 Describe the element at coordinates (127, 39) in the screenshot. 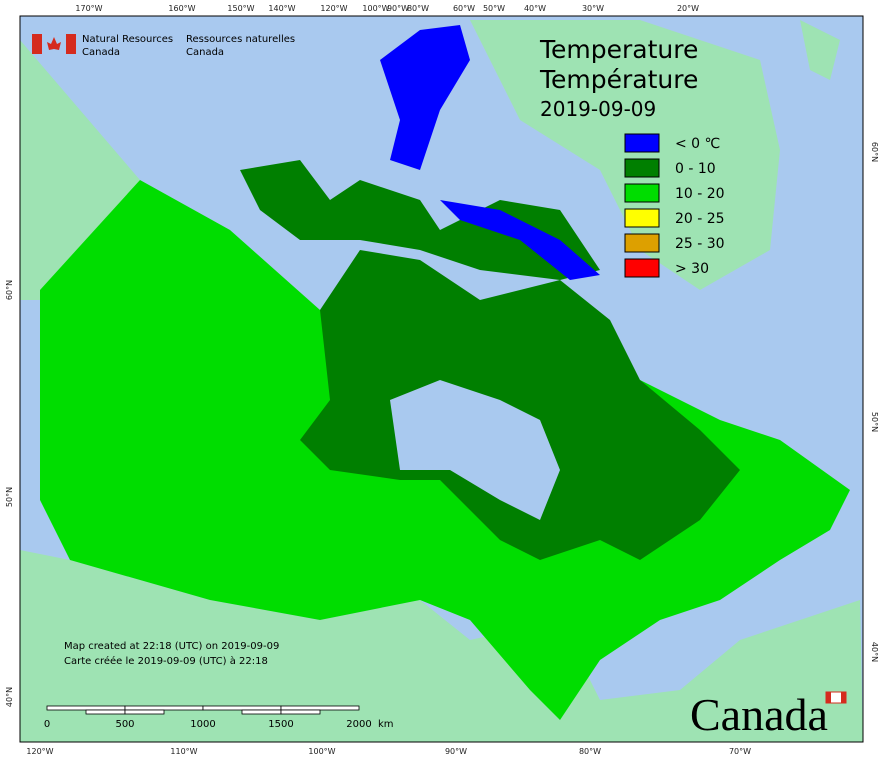

I see `org-name: Natural Resources` at that location.